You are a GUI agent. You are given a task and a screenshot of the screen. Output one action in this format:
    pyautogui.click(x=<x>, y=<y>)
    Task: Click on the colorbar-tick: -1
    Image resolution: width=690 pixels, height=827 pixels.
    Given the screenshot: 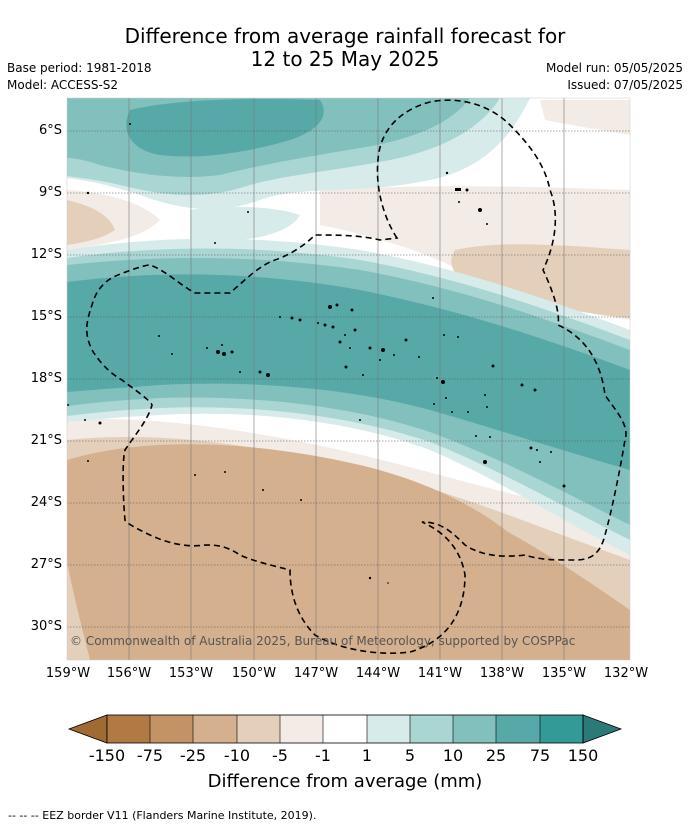 What is the action you would take?
    pyautogui.click(x=323, y=755)
    